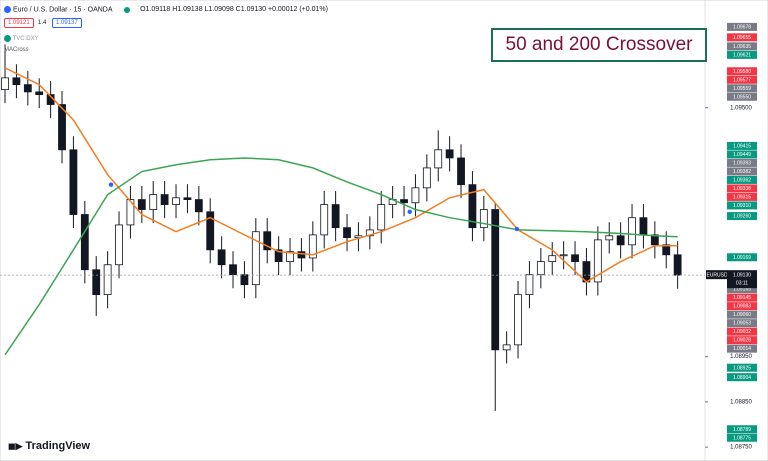 This screenshot has width=768, height=461. I want to click on price-badge-label: 1.09577, so click(742, 80).